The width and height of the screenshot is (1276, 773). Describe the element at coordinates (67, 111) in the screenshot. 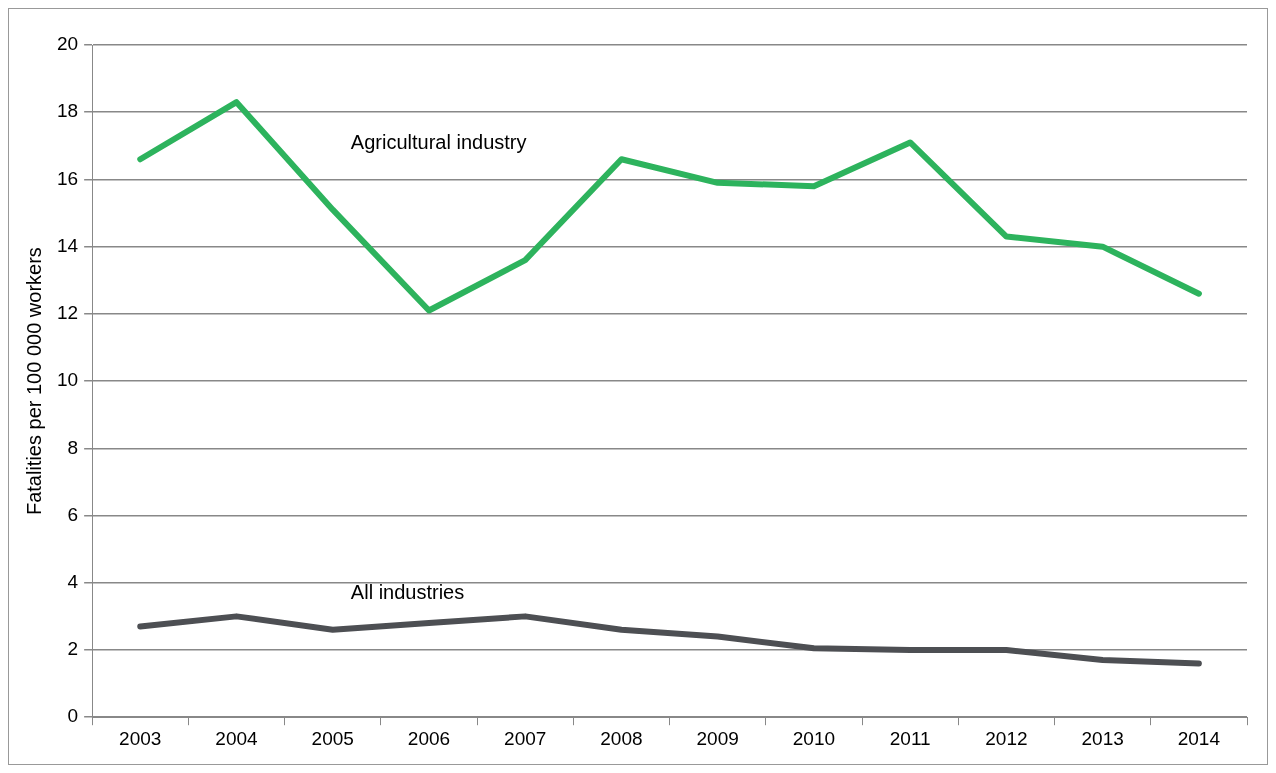

I see `y-tick-label: 18` at that location.